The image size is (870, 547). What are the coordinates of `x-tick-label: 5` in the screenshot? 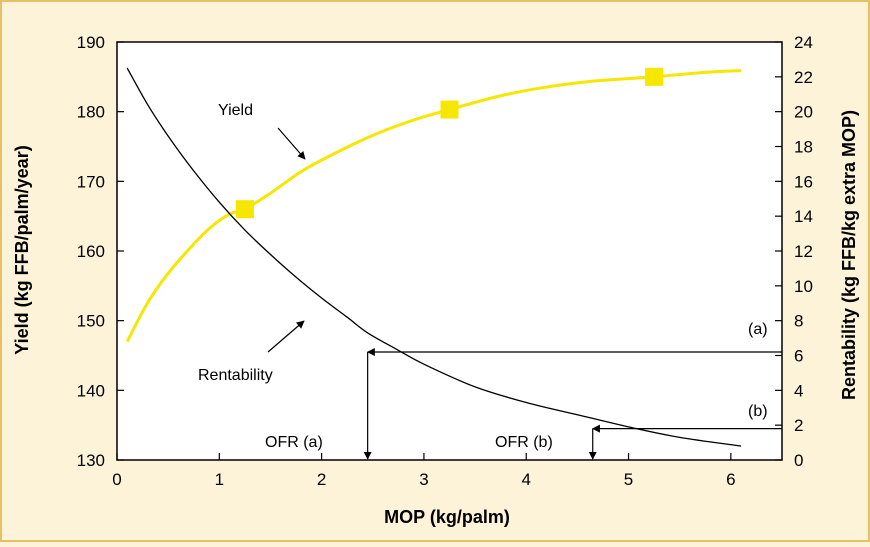 It's located at (628, 479).